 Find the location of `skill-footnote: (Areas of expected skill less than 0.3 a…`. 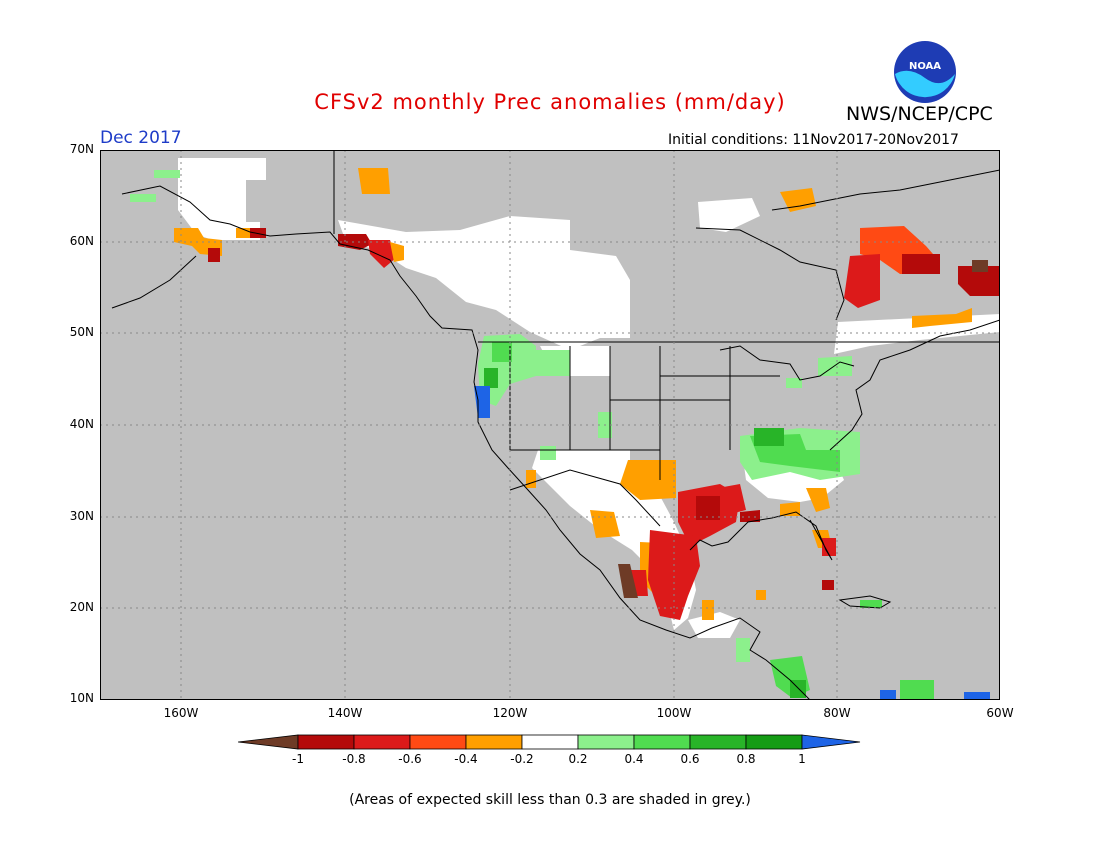

skill-footnote: (Areas of expected skill less than 0.3 a… is located at coordinates (550, 800).